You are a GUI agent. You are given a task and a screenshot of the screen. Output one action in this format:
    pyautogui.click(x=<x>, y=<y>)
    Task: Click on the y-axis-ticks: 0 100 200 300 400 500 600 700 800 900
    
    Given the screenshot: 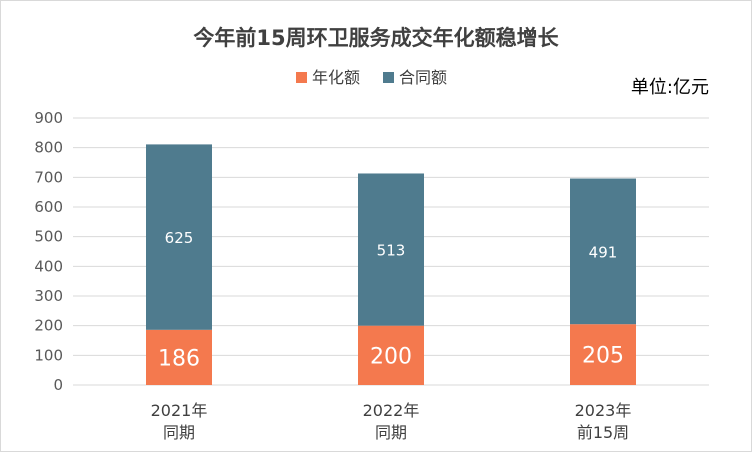 What is the action you would take?
    pyautogui.click(x=48, y=251)
    